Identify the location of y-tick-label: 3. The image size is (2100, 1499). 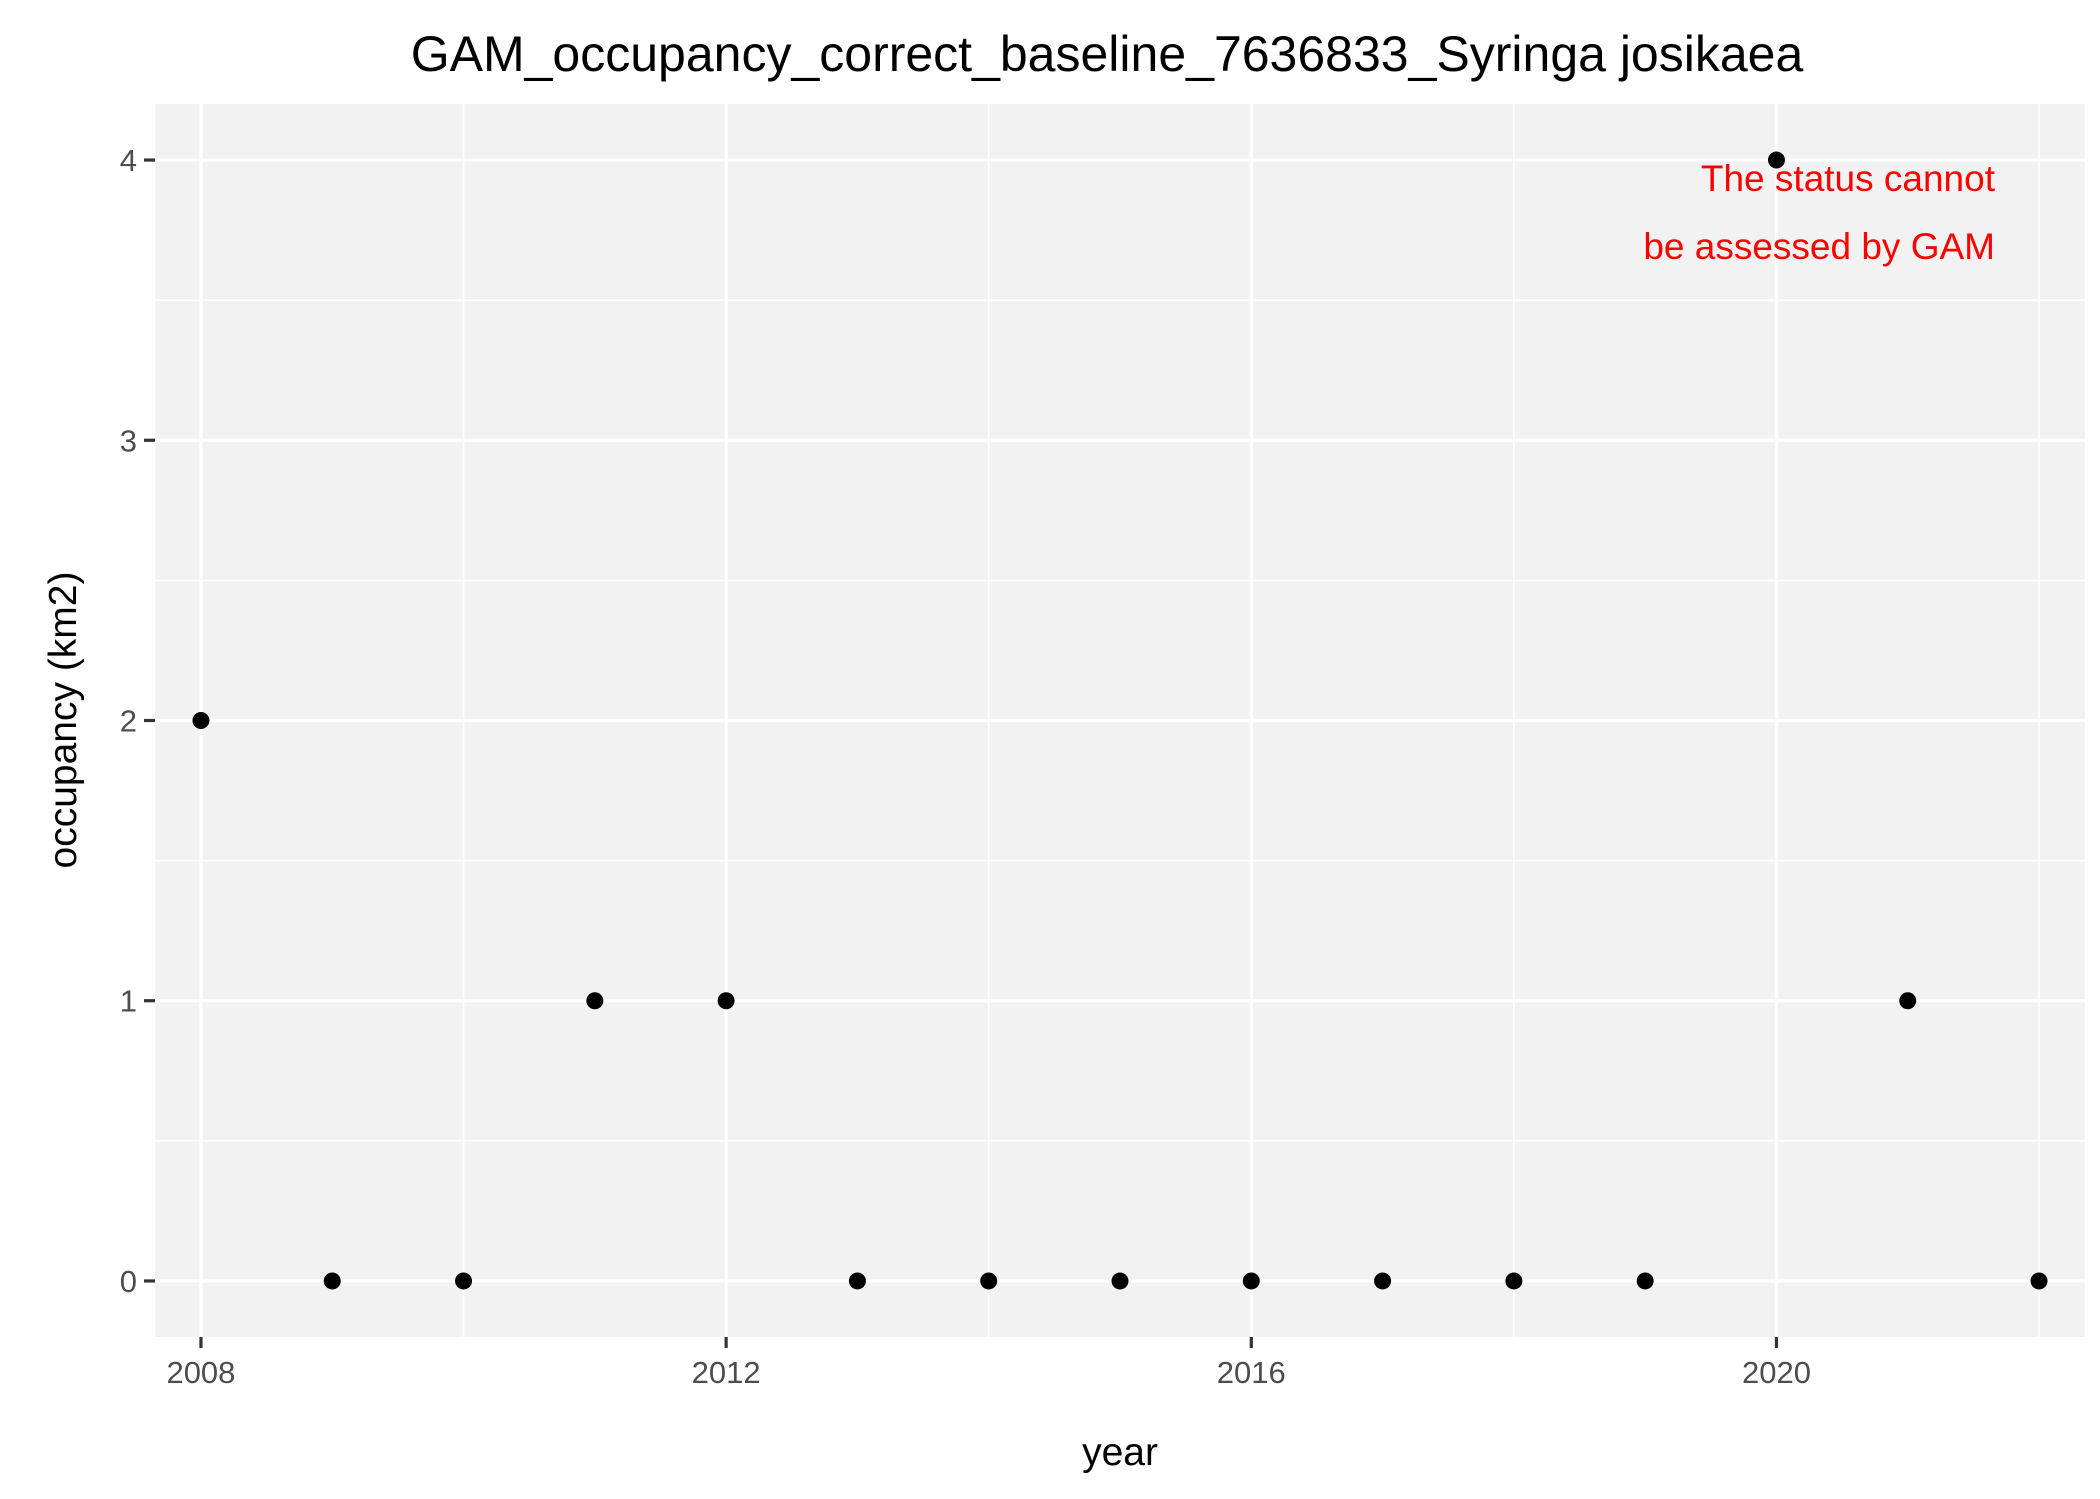
(128, 440).